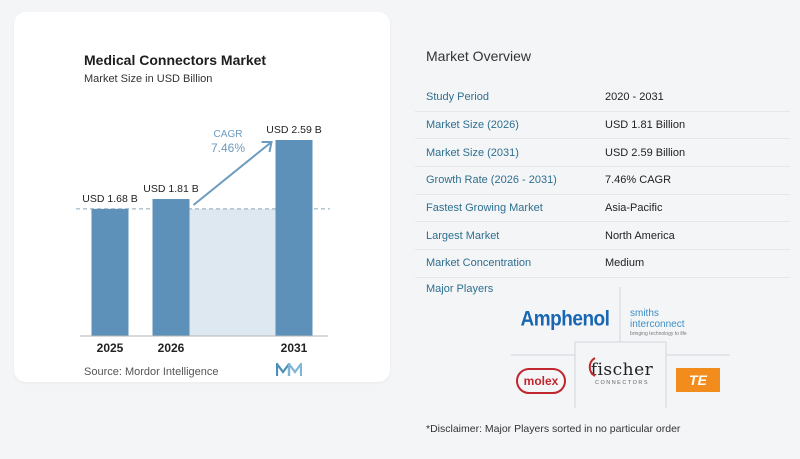 The height and width of the screenshot is (459, 800). Describe the element at coordinates (504, 236) in the screenshot. I see `overview-key: Largest Market` at that location.